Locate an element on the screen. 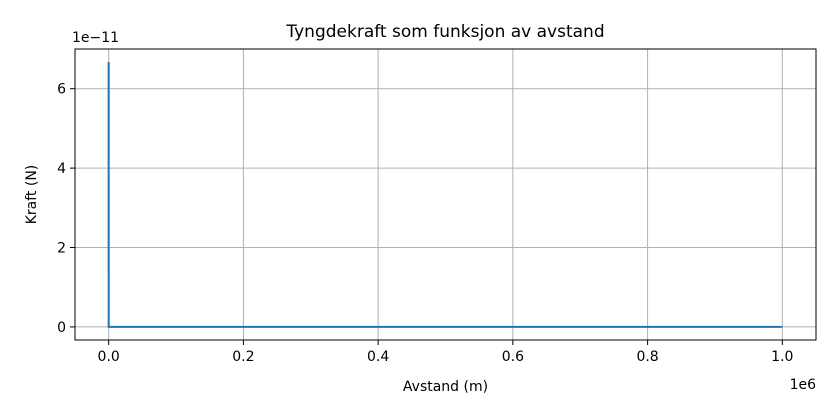 This screenshot has height=418, width=837. x-axis-label: Avstand (m) is located at coordinates (445, 387).